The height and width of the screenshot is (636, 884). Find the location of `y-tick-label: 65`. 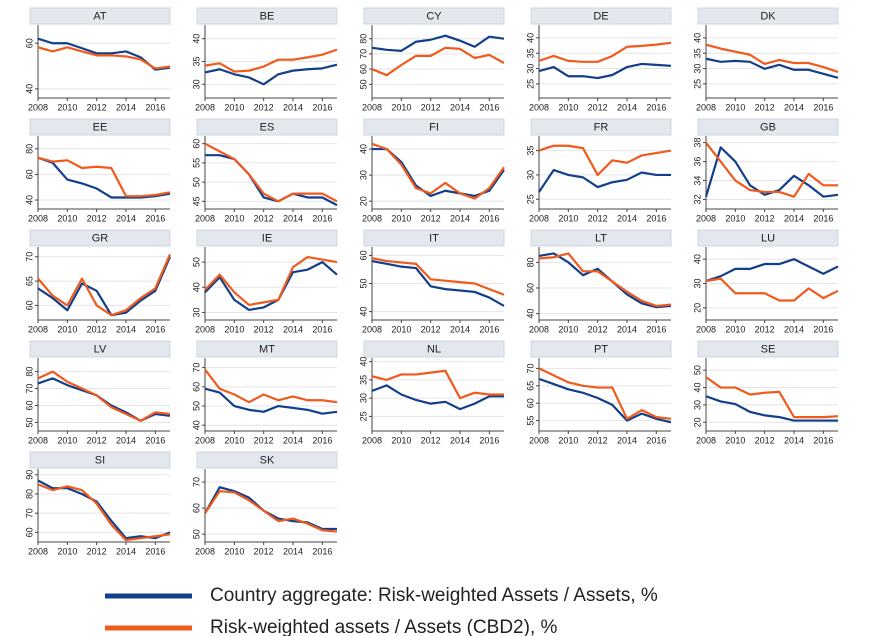

y-tick-label: 65 is located at coordinates (29, 281).